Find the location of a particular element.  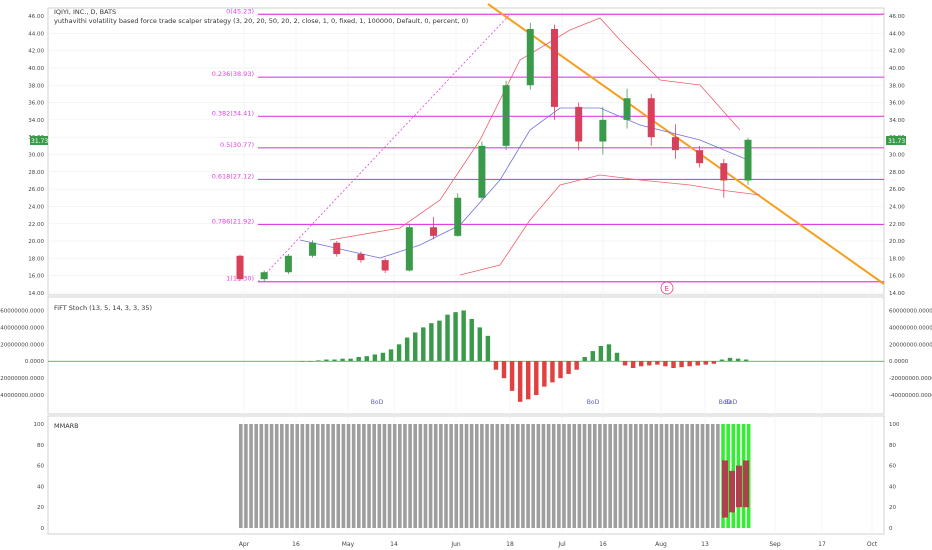

price-tick-left: 16.00 is located at coordinates (36, 277).